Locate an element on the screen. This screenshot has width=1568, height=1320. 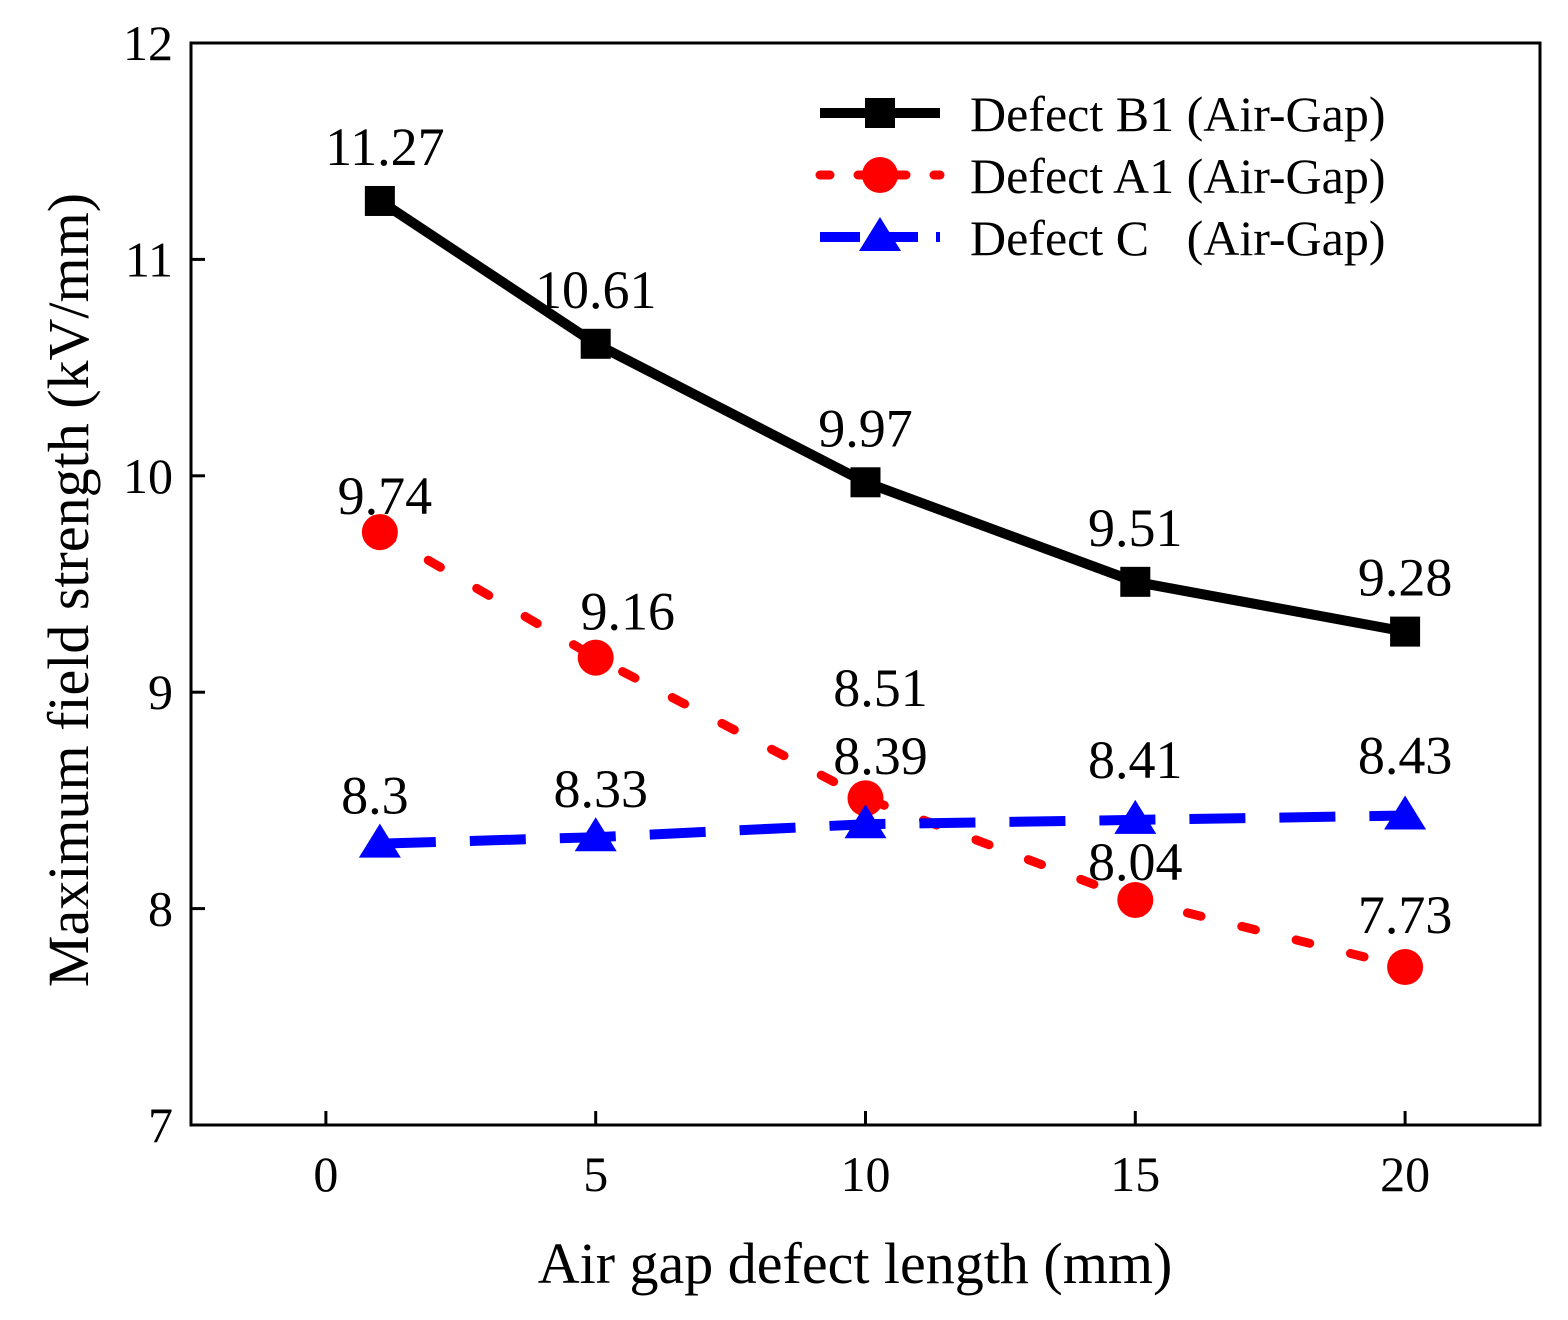
legend-marker-series-b1 is located at coordinates (880, 113).